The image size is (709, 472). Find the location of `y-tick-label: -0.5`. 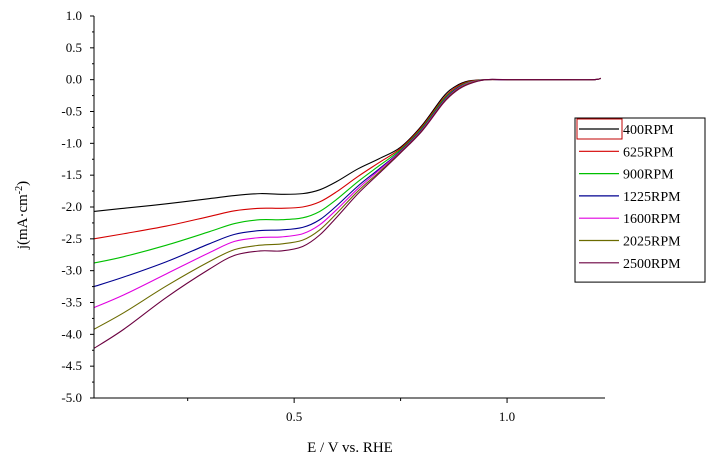

y-tick-label: -0.5 is located at coordinates (71, 111).